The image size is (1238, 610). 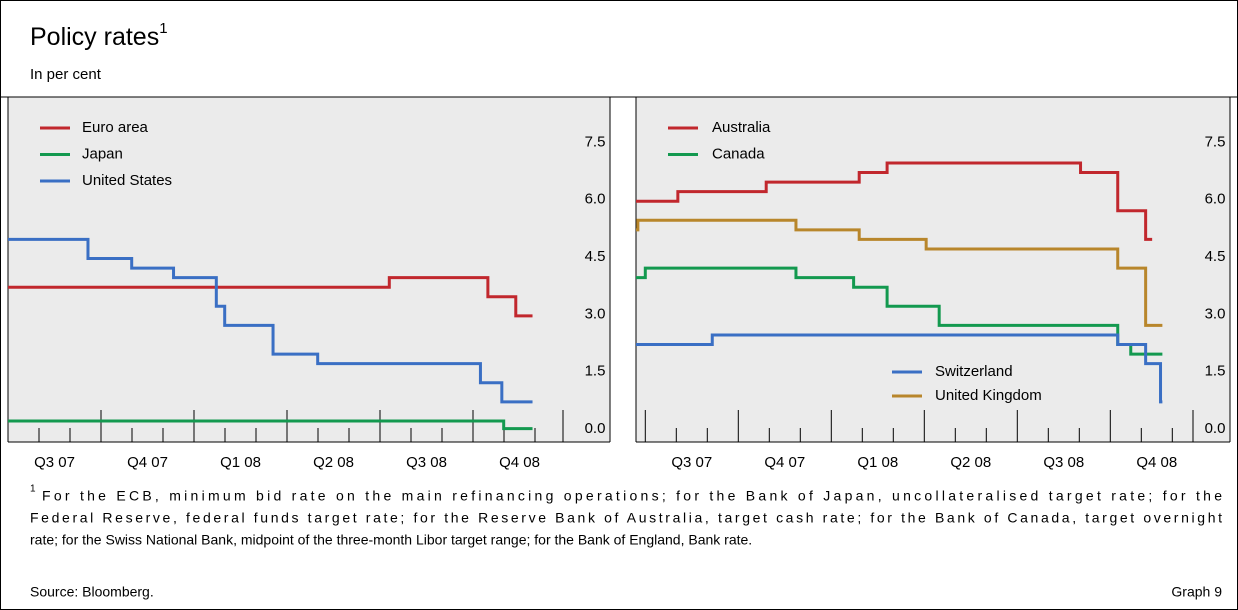 What do you see at coordinates (988, 395) in the screenshot?
I see `legend-label: United Kingdom` at bounding box center [988, 395].